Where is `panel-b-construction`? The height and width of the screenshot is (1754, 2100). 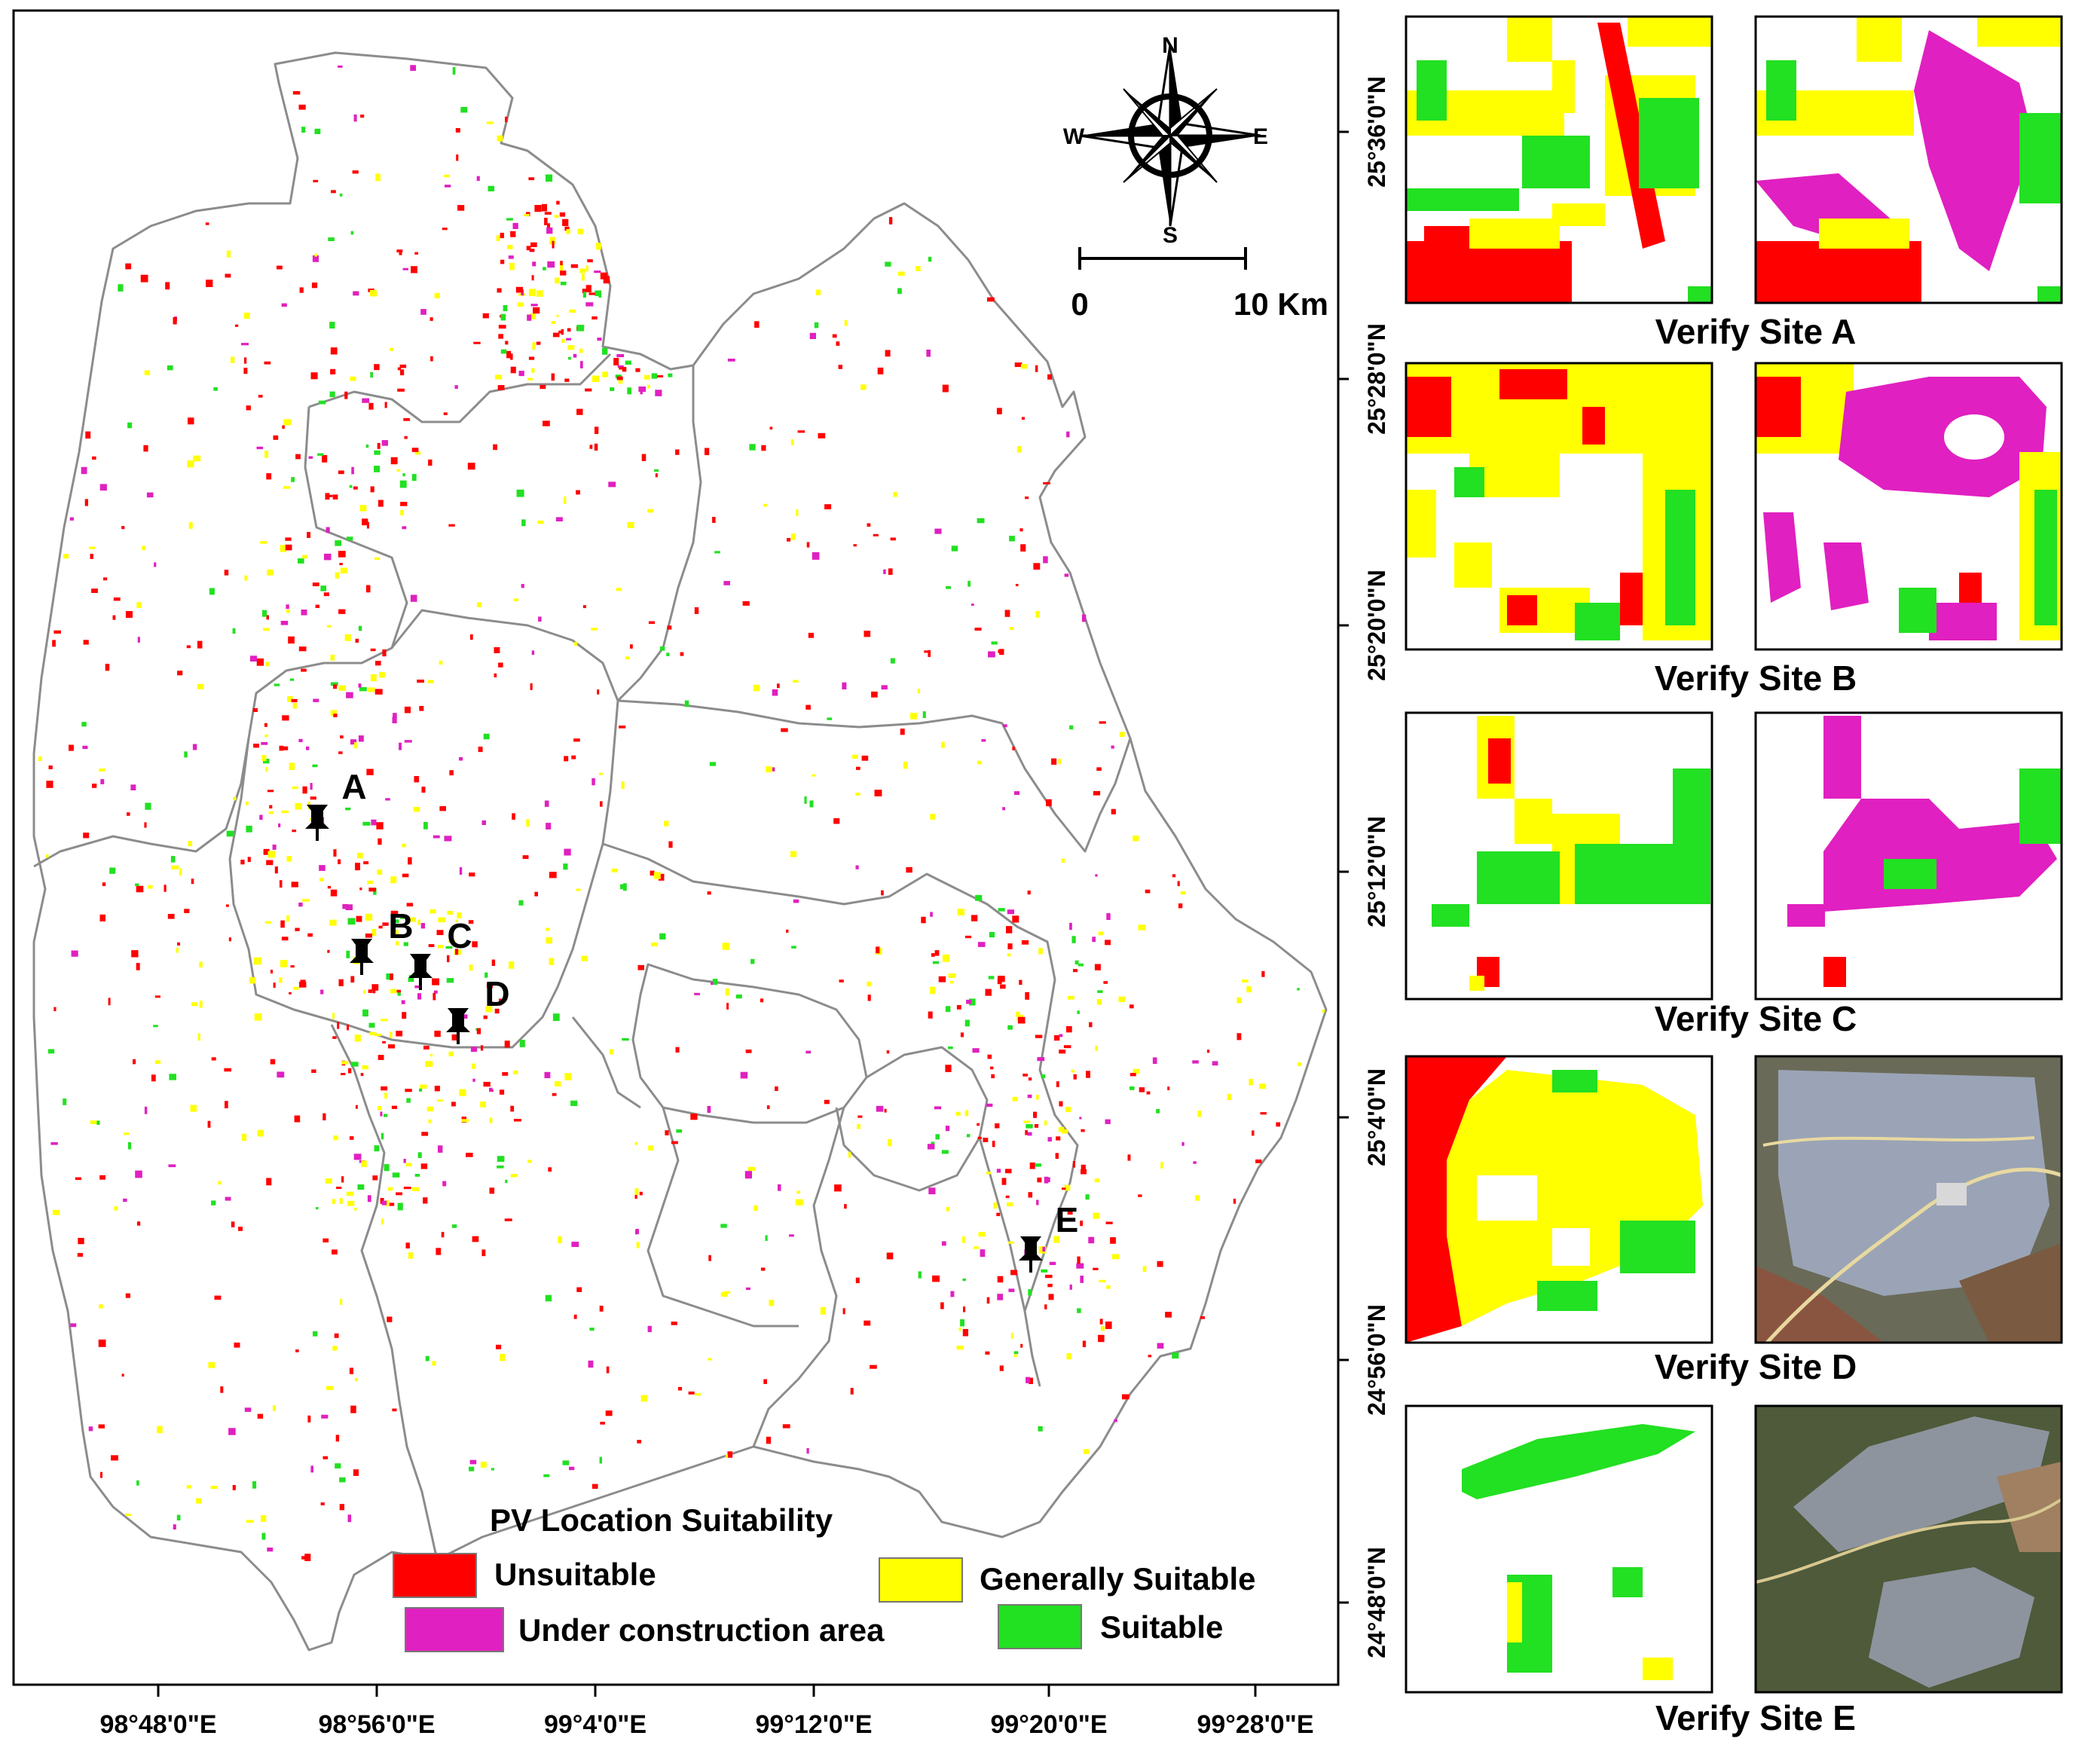 panel-b-construction is located at coordinates (1908, 506).